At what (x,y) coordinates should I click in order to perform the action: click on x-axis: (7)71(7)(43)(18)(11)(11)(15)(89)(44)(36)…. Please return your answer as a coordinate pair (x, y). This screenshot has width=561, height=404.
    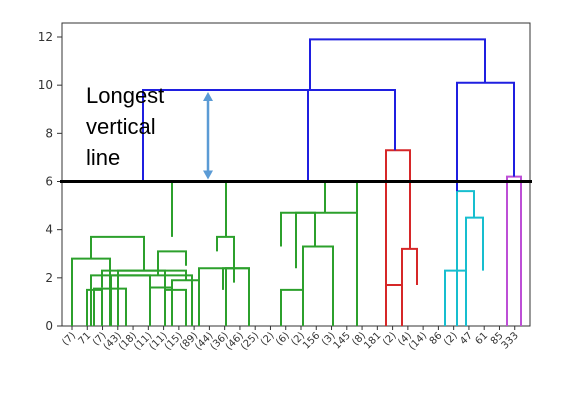
    Looking at the image, I should click on (290, 339).